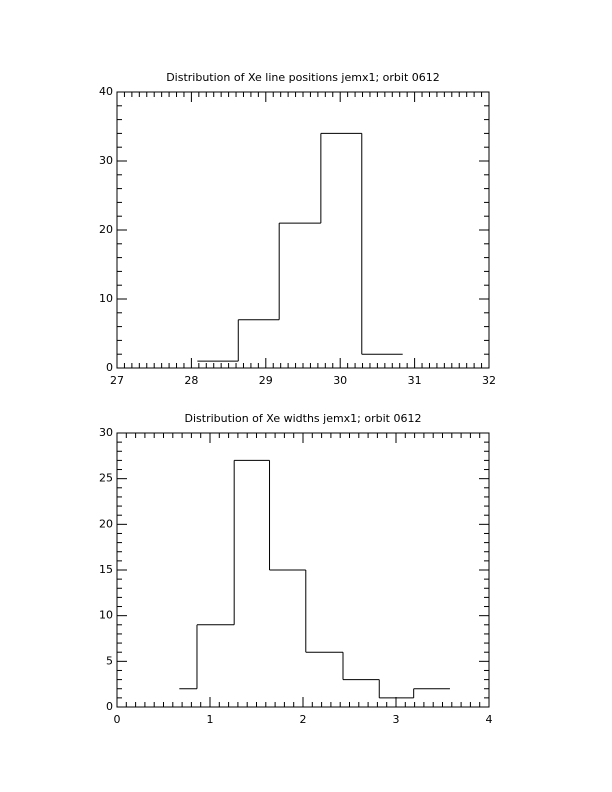 The image size is (612, 792). Describe the element at coordinates (303, 719) in the screenshot. I see `x-tick-label: 2` at that location.